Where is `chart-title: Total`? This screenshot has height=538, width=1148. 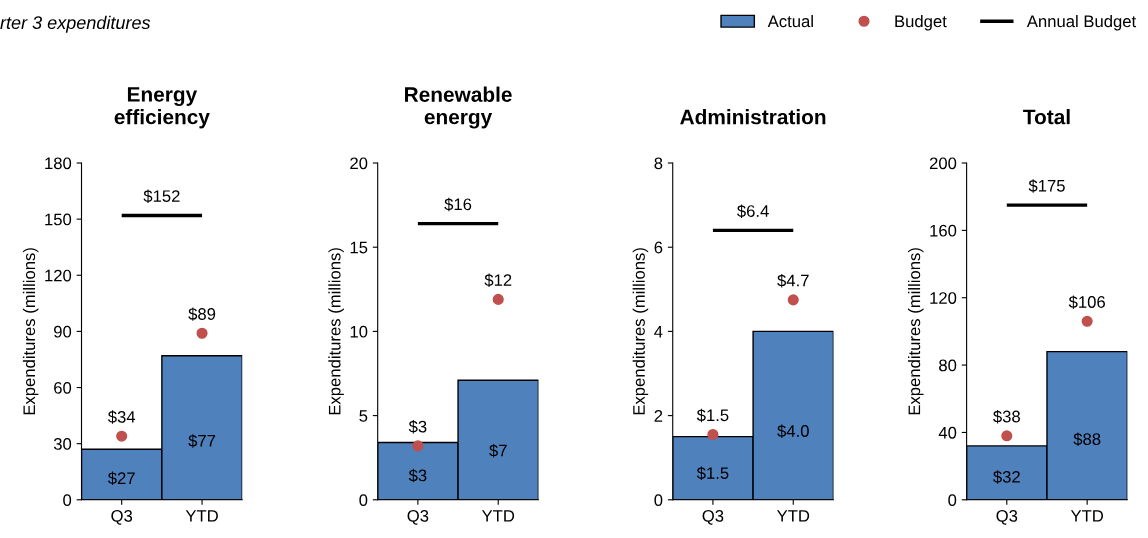 chart-title: Total is located at coordinates (1046, 117).